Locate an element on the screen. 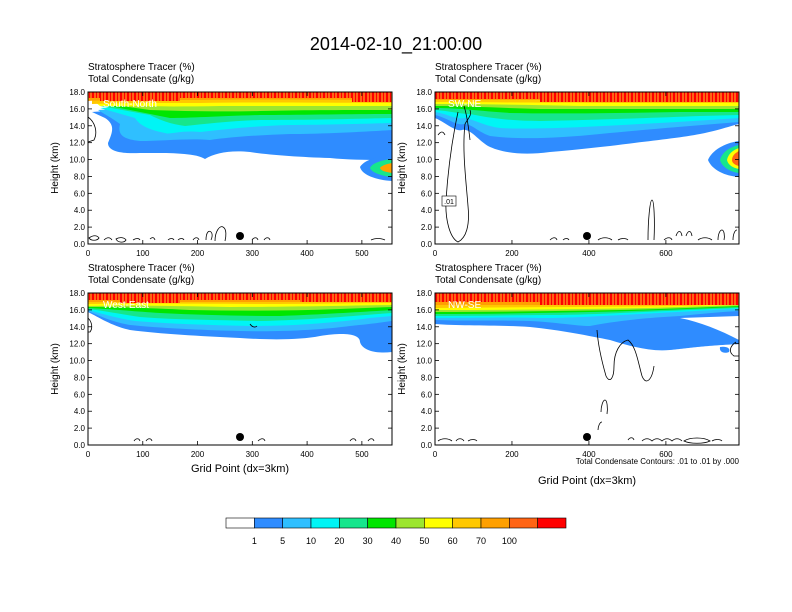 This screenshot has height=612, width=792. panel-label: SW-NE is located at coordinates (464, 104).